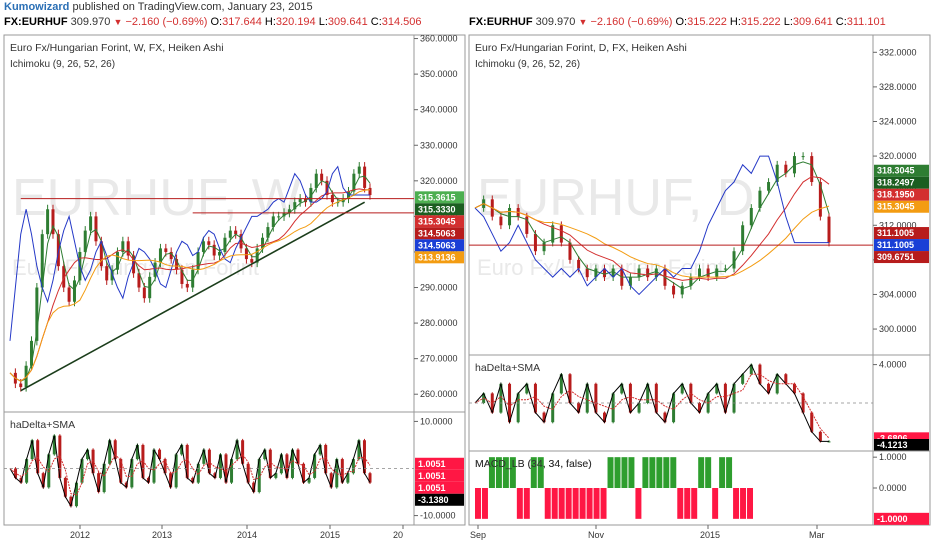  Describe the element at coordinates (527, 64) in the screenshot. I see `pane-subtitle: Ichimoku (9, 26, 52, 26)` at that location.